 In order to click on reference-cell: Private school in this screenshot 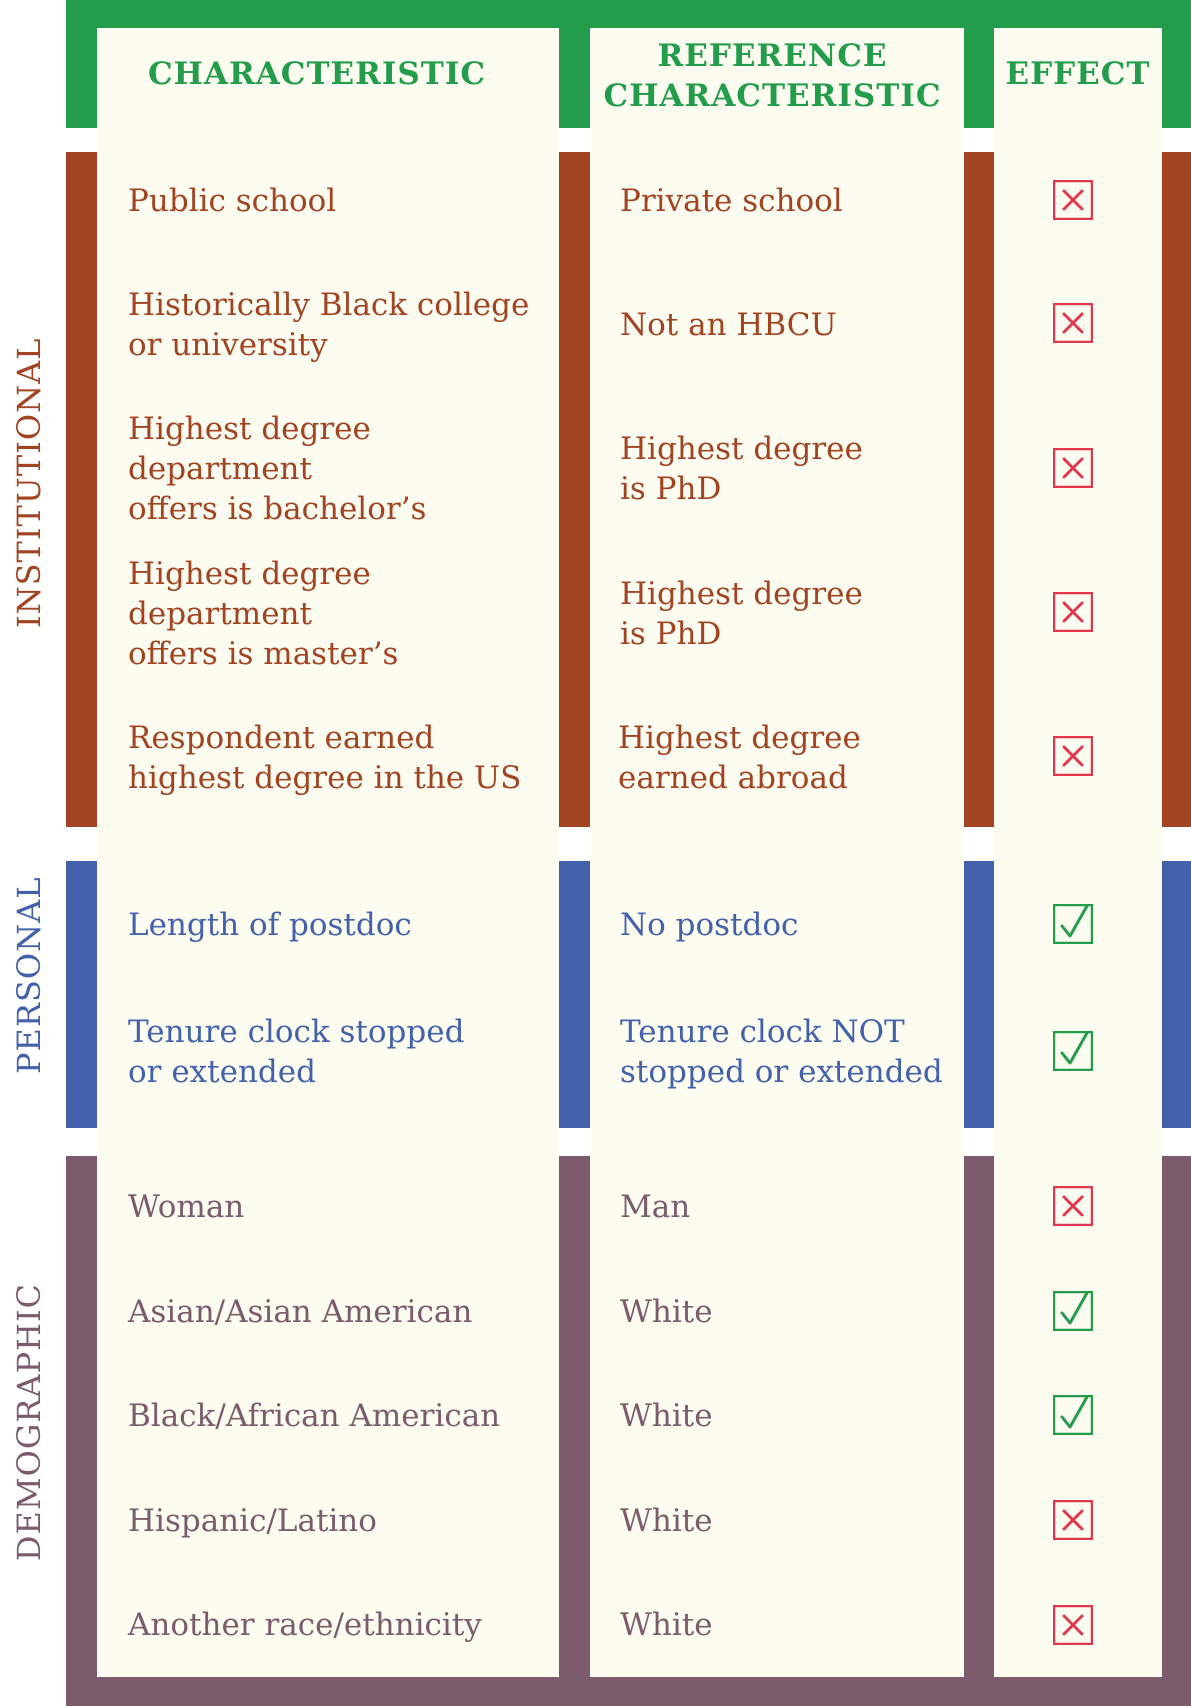, I will do `click(731, 201)`.